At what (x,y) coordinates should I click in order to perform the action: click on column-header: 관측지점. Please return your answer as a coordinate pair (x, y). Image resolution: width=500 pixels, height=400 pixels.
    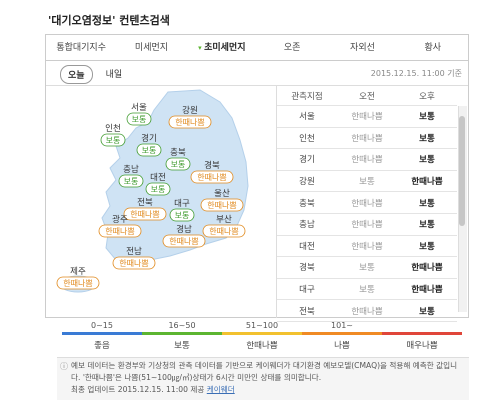
    Looking at the image, I should click on (307, 96).